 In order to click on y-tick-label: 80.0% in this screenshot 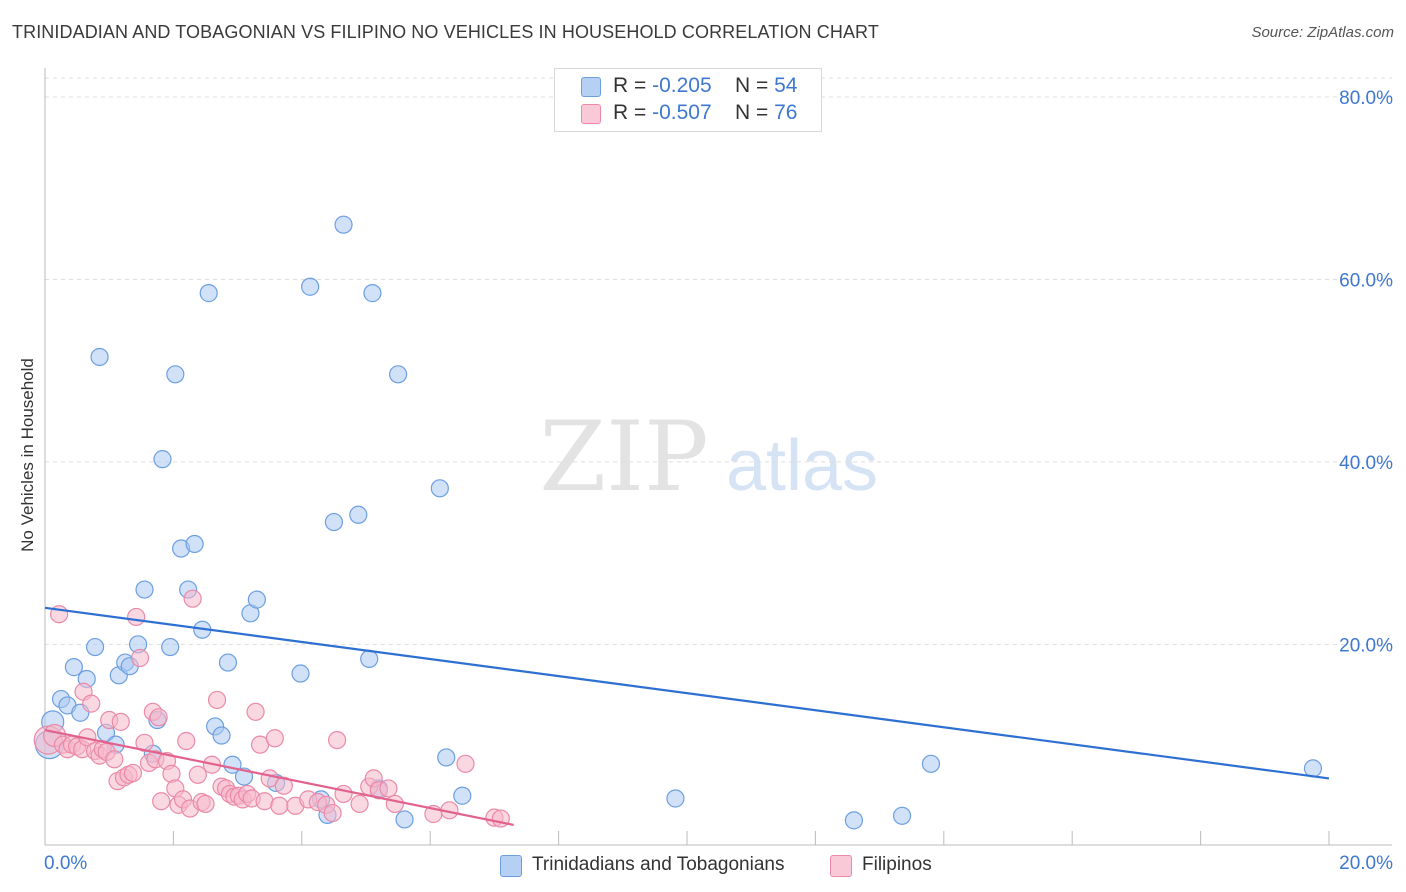, I will do `click(1366, 98)`.